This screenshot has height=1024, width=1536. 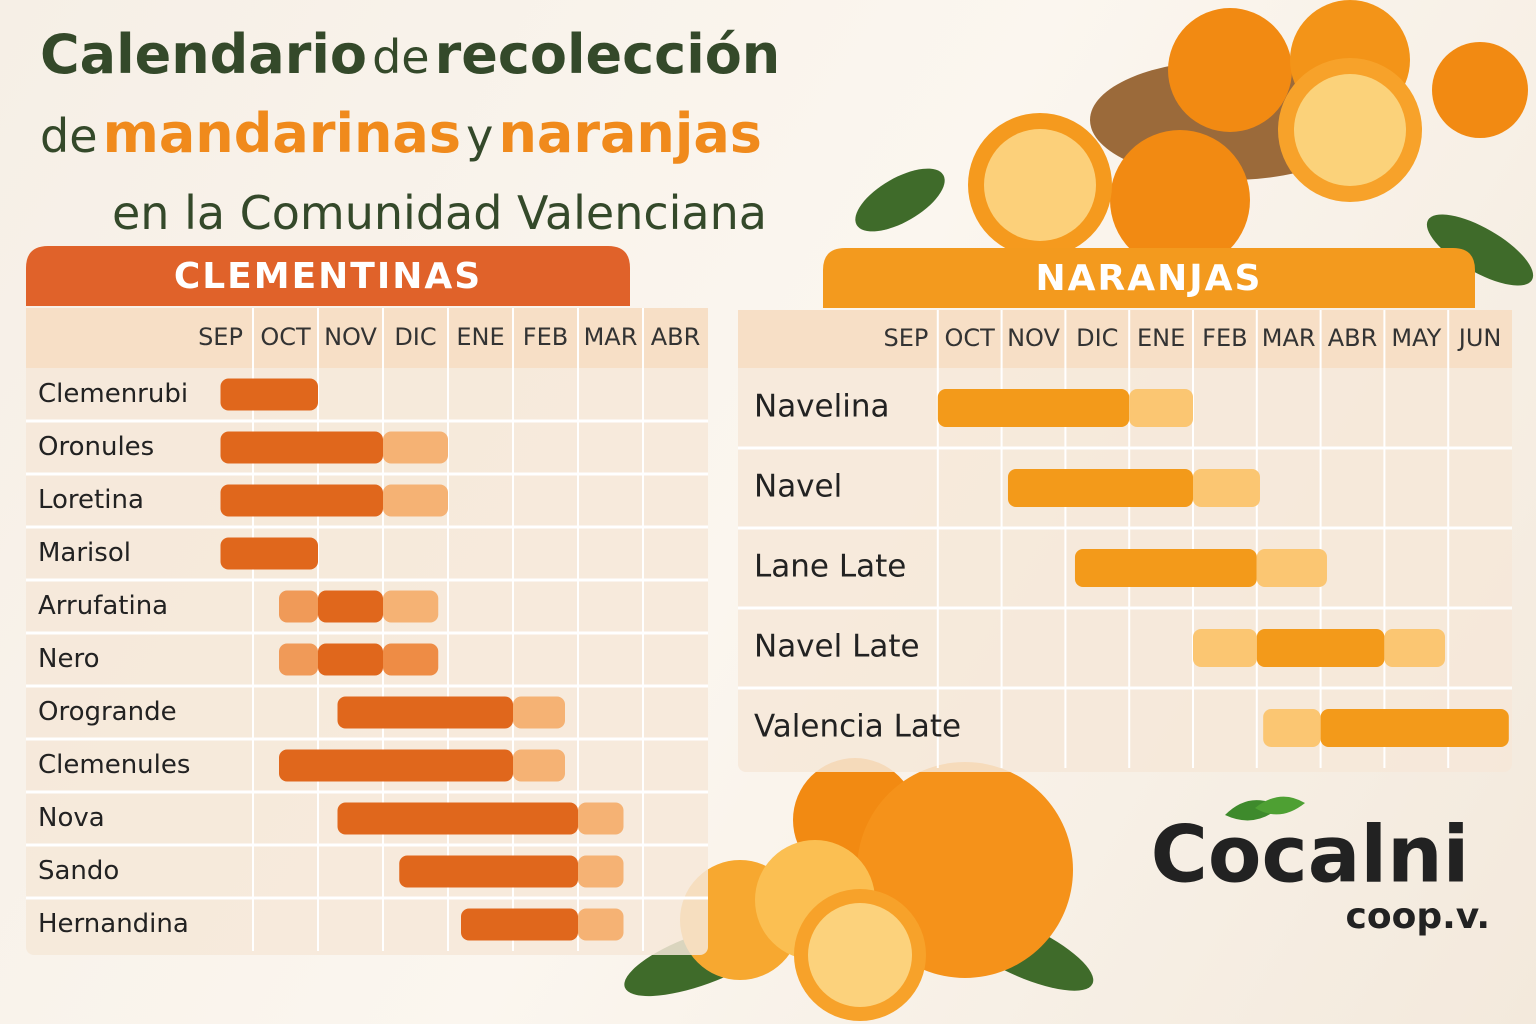 I want to click on row-label: Nova, so click(x=71, y=818).